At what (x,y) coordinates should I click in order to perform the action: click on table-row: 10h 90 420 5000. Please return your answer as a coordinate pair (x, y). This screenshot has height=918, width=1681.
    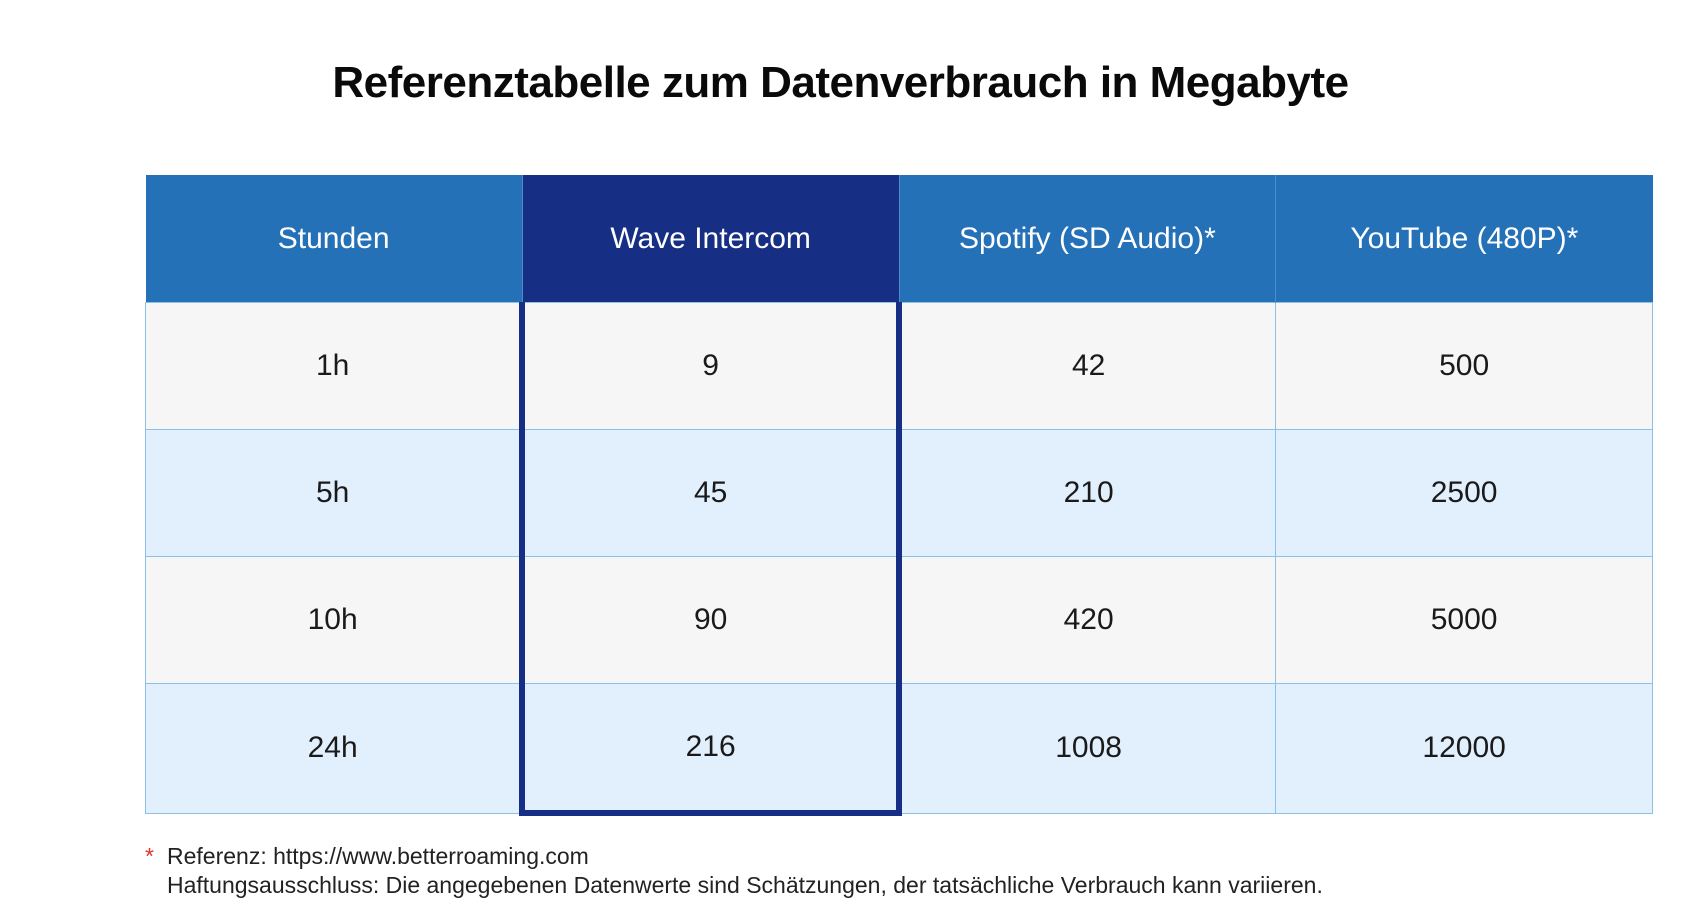
    Looking at the image, I should click on (899, 620).